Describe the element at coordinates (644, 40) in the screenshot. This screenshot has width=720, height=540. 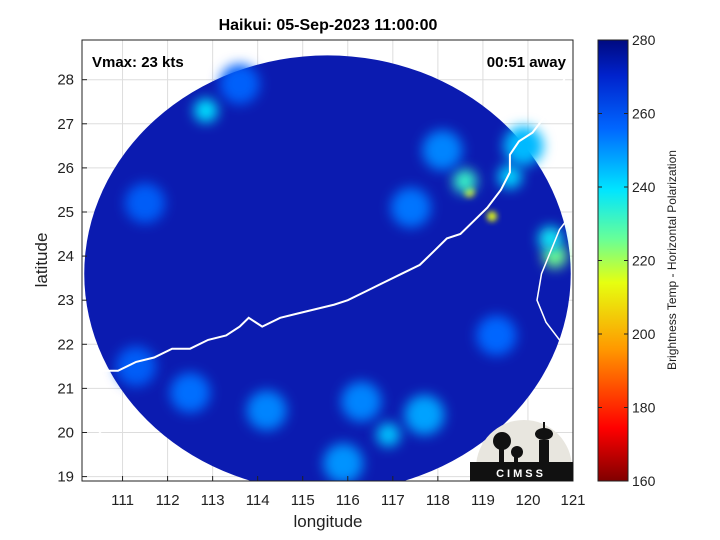
I see `colorbar-tick-label: 280` at that location.